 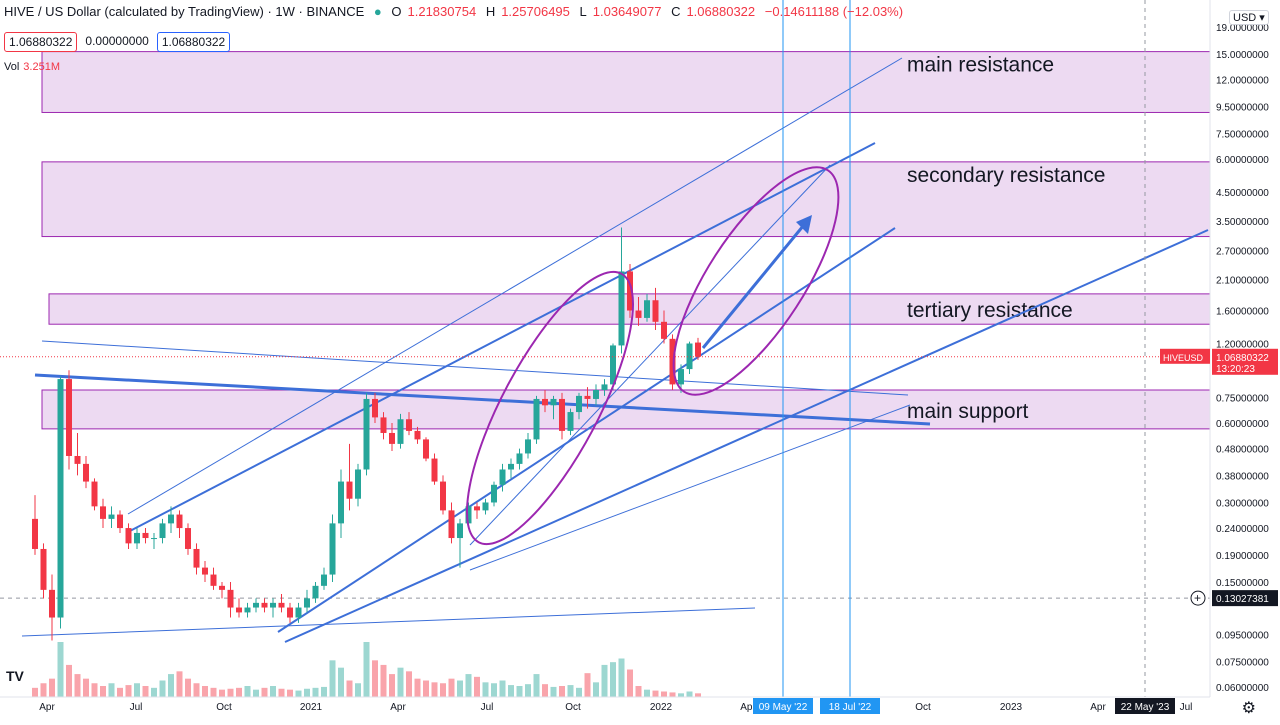 What do you see at coordinates (1242, 160) in the screenshot?
I see `price-tick-label: 6.00000000` at bounding box center [1242, 160].